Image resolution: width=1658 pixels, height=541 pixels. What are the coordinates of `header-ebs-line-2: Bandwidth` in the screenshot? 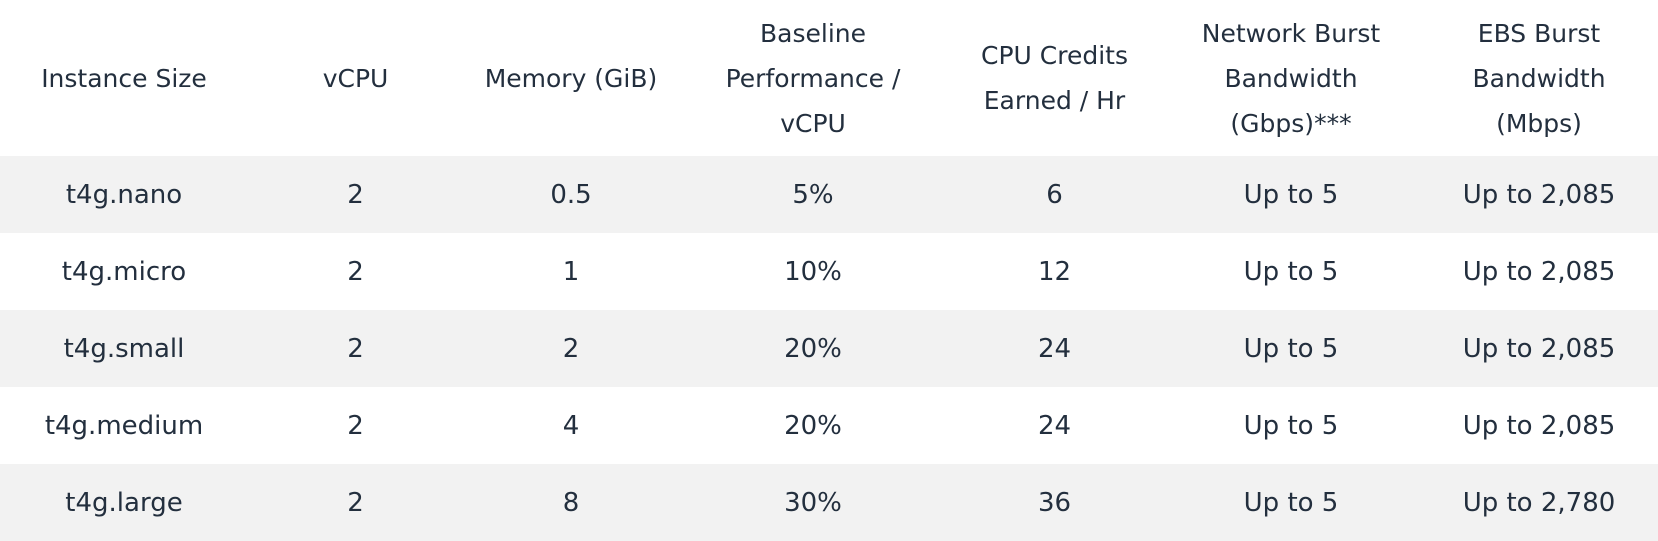 It's located at (1539, 78).